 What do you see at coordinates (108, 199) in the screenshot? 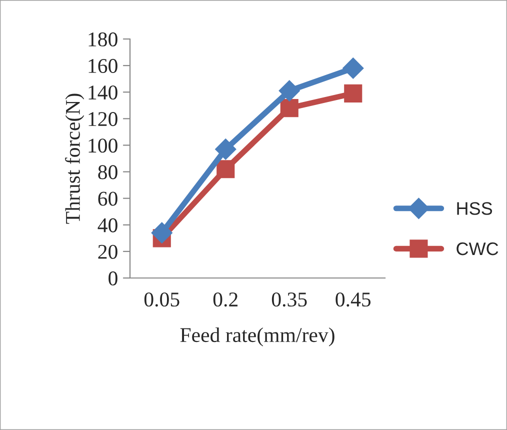
I see `y-tick-label: 60` at bounding box center [108, 199].